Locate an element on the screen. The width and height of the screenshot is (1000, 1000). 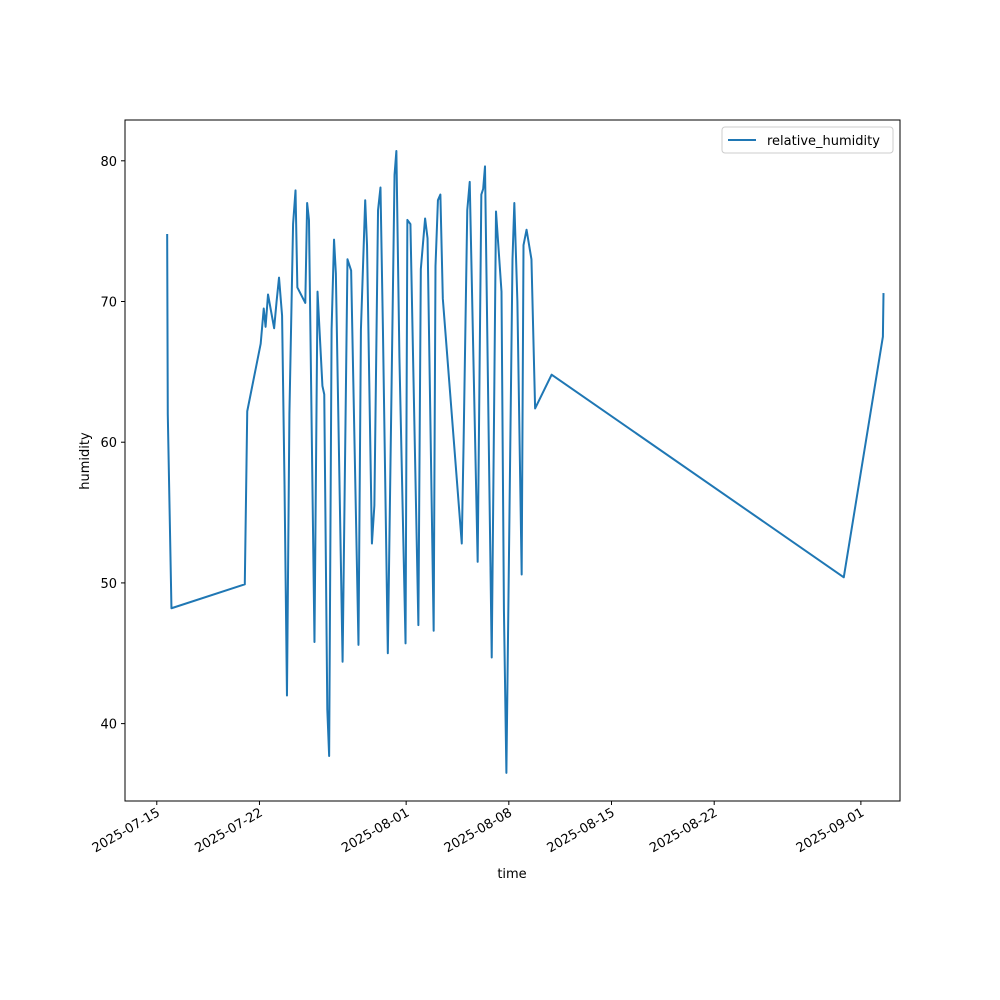
legend-box is located at coordinates (807, 140).